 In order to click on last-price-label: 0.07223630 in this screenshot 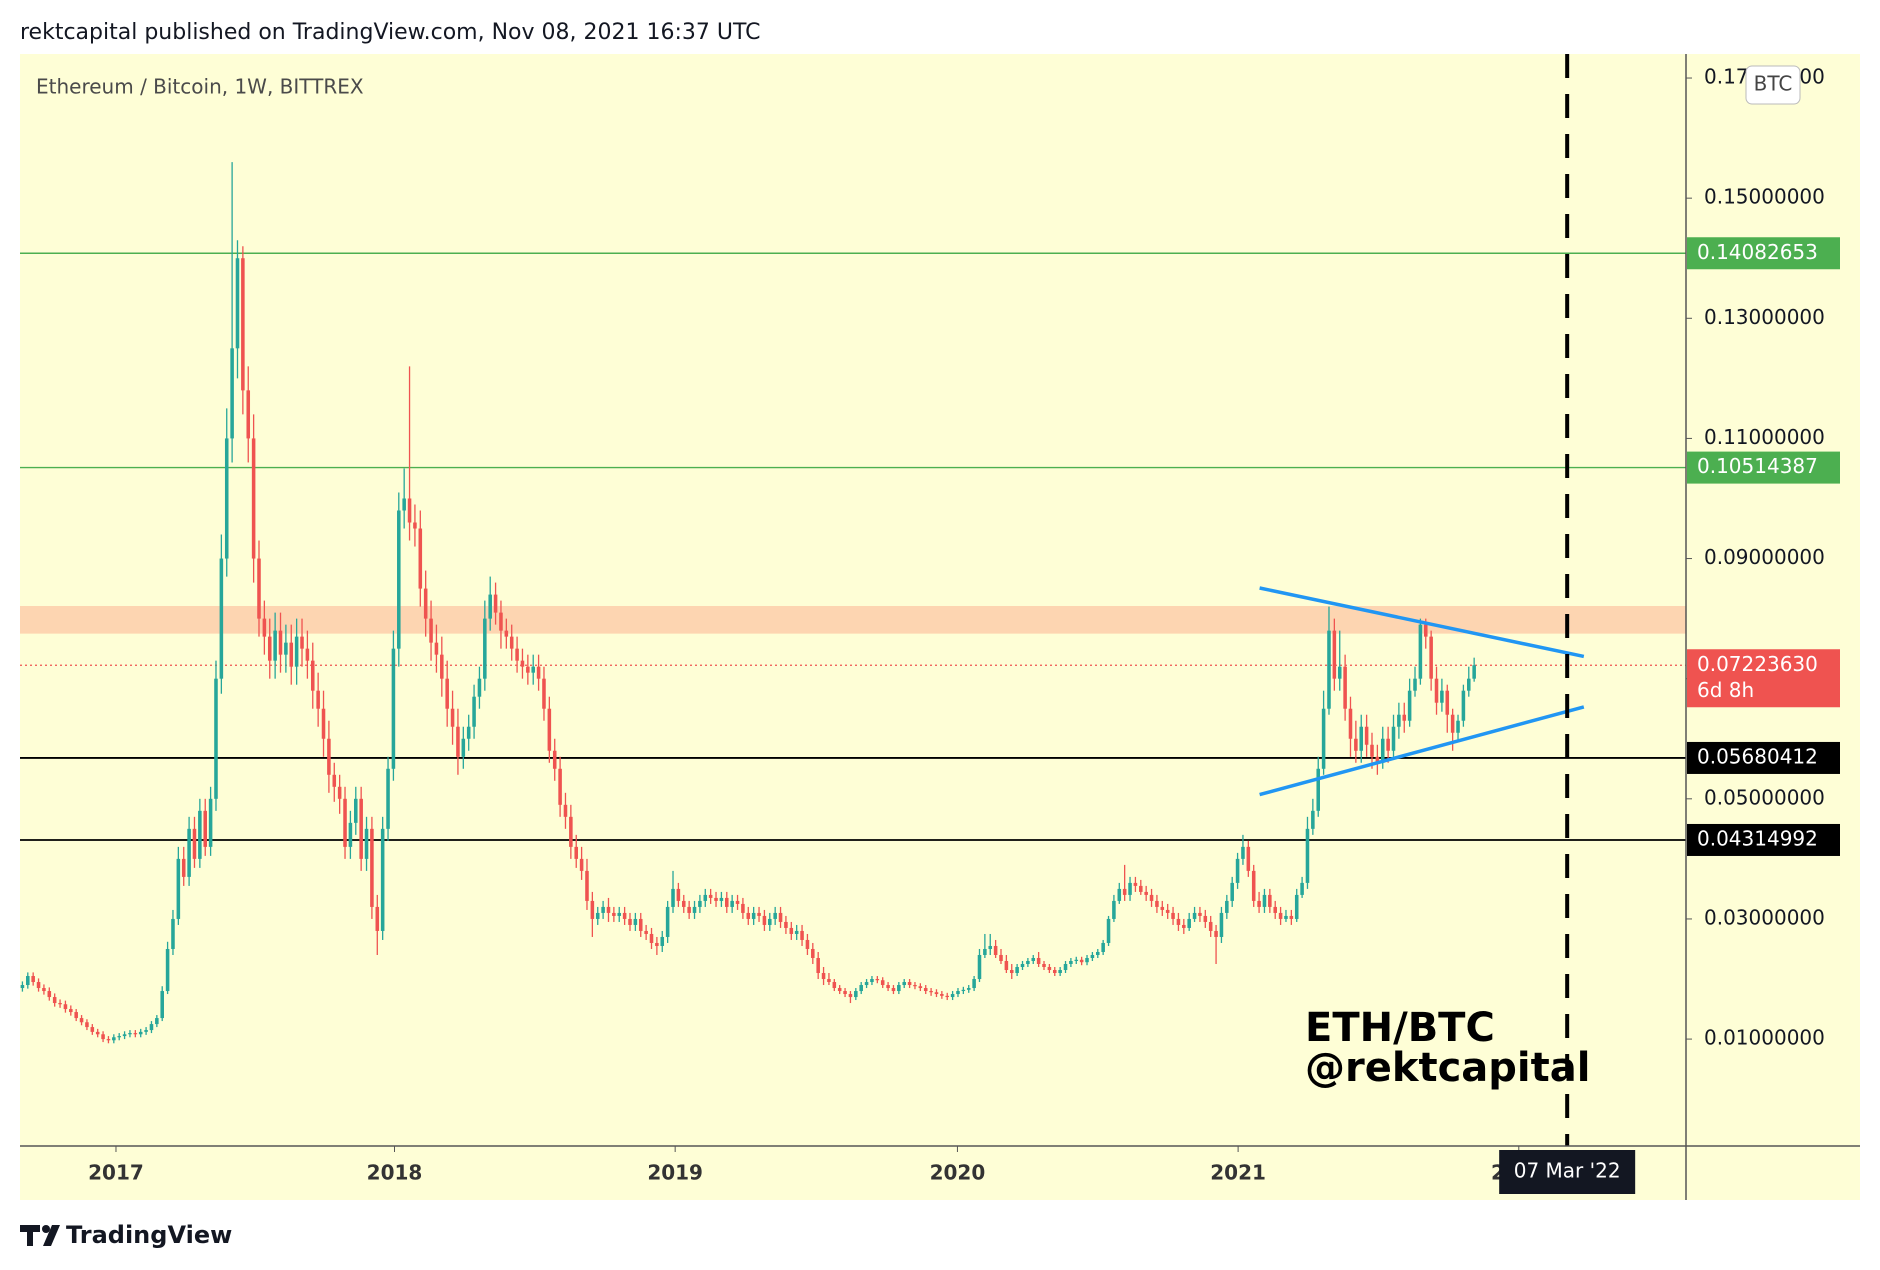, I will do `click(1757, 664)`.